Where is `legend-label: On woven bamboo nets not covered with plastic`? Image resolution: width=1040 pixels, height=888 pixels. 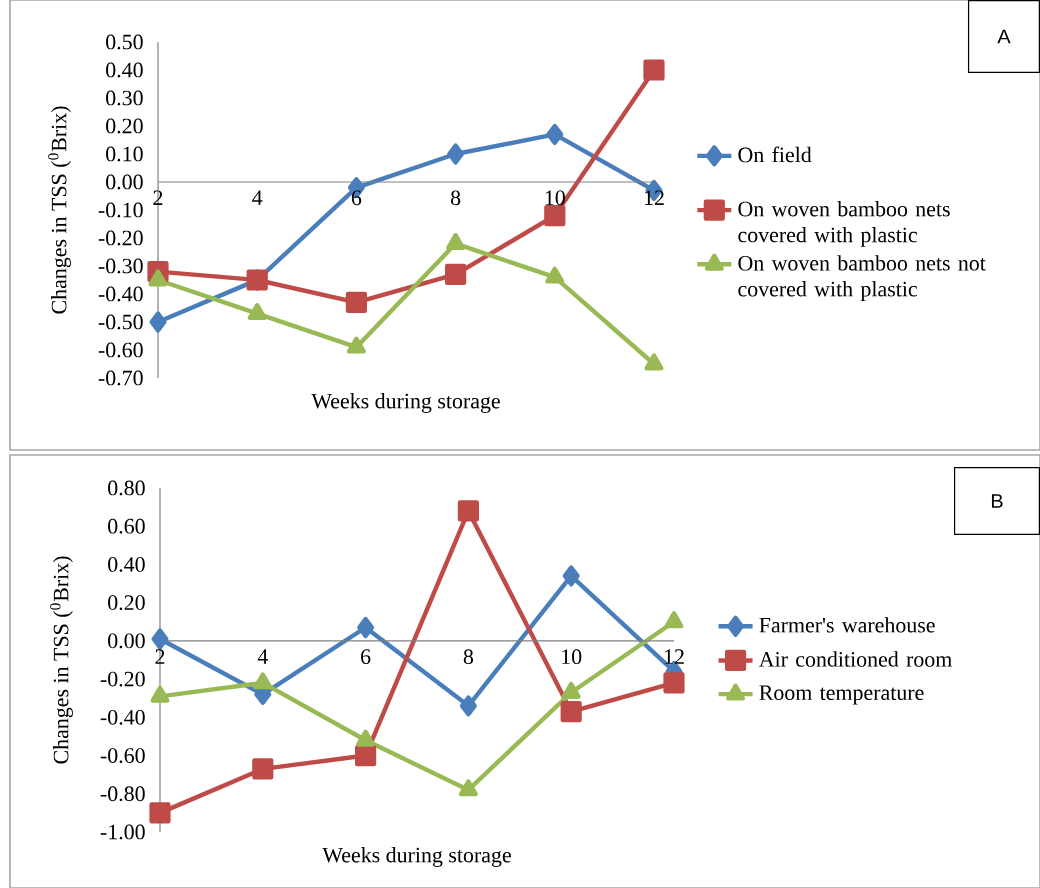
legend-label: On woven bamboo nets not covered with plastic is located at coordinates (862, 278).